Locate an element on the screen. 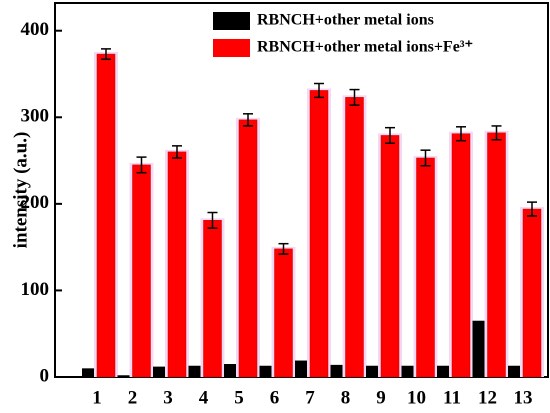  x-tick-label: 6 is located at coordinates (275, 397).